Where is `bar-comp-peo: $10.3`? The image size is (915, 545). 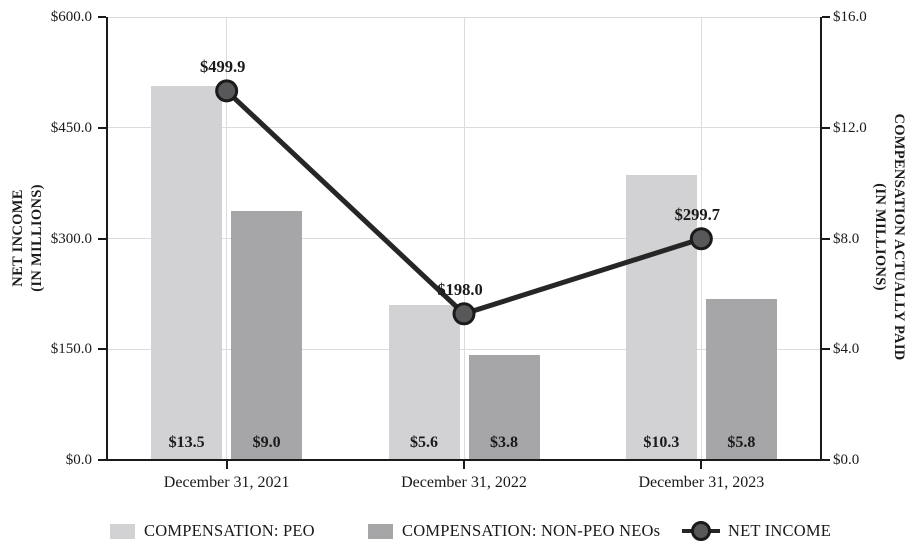
bar-comp-peo: $10.3 is located at coordinates (661, 317).